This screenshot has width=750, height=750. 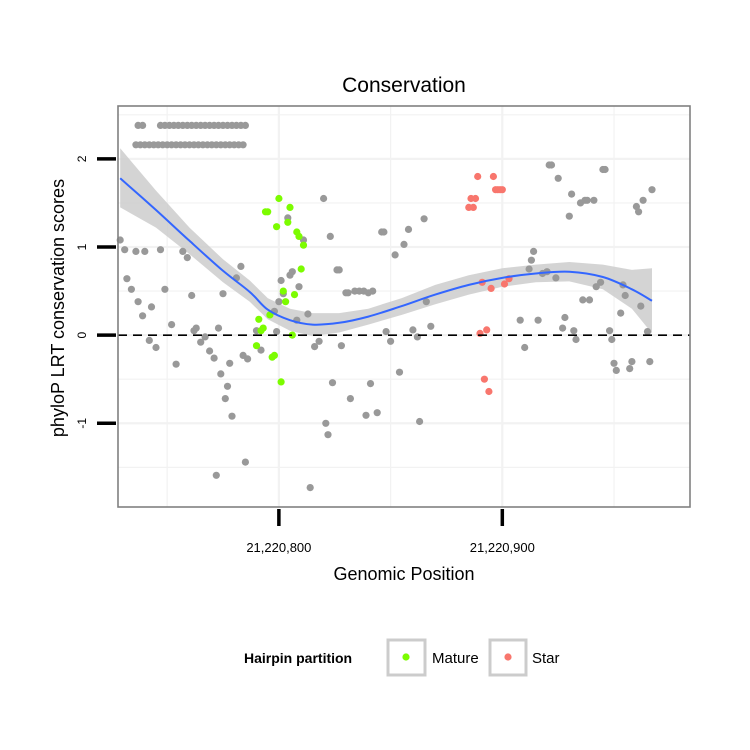 I want to click on legend-title: Hairpin partition, so click(x=298, y=658).